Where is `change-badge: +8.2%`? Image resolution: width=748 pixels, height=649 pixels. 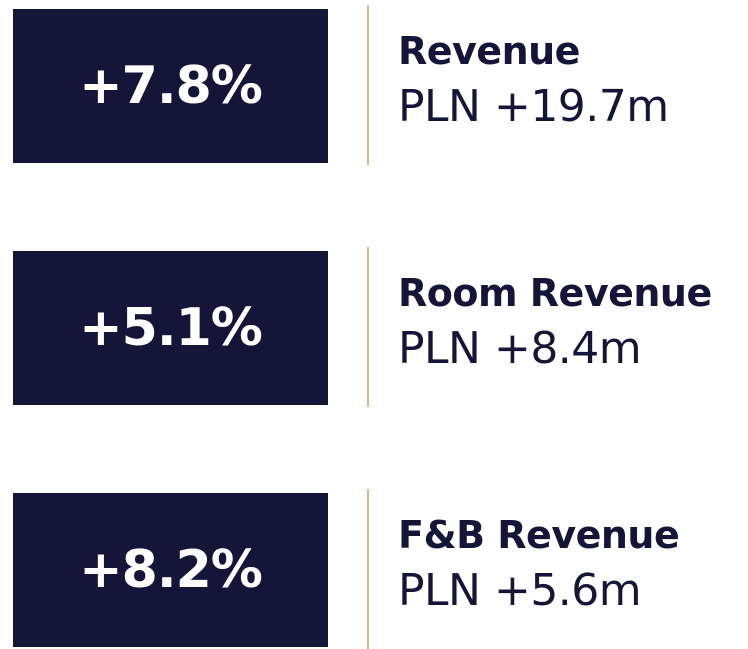 change-badge: +8.2% is located at coordinates (170, 570).